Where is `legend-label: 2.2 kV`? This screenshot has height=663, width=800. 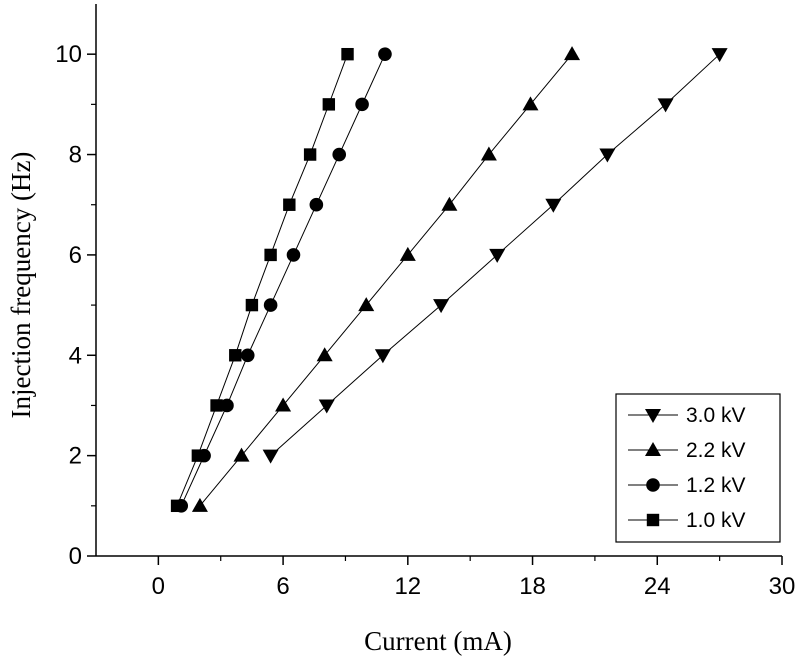
legend-label: 2.2 kV is located at coordinates (716, 450).